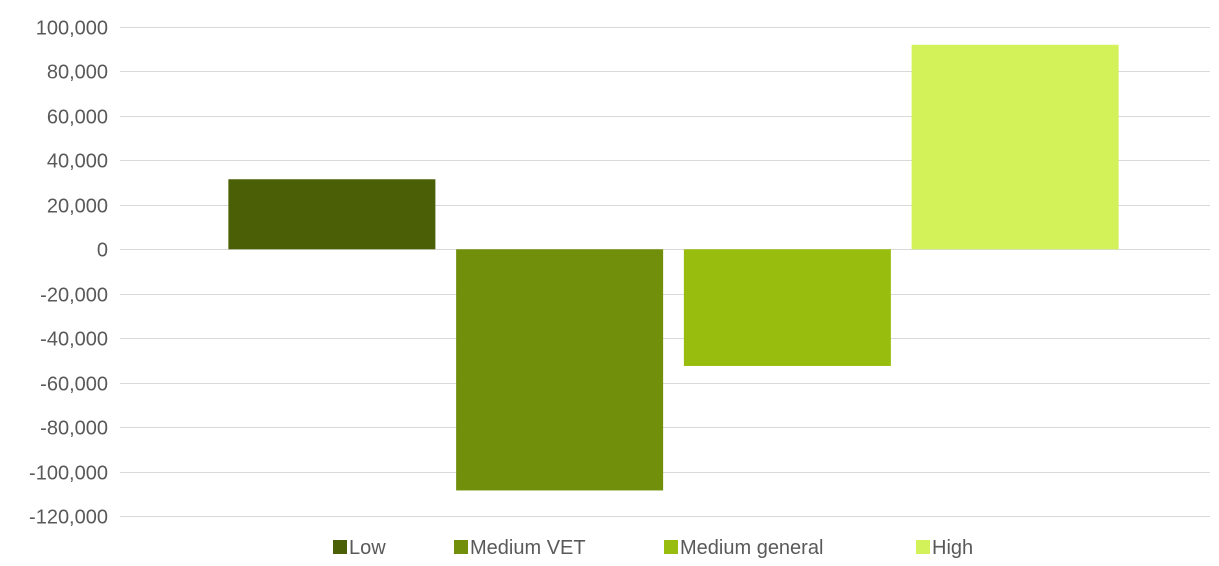  What do you see at coordinates (367, 548) in the screenshot?
I see `legend-label: Low` at bounding box center [367, 548].